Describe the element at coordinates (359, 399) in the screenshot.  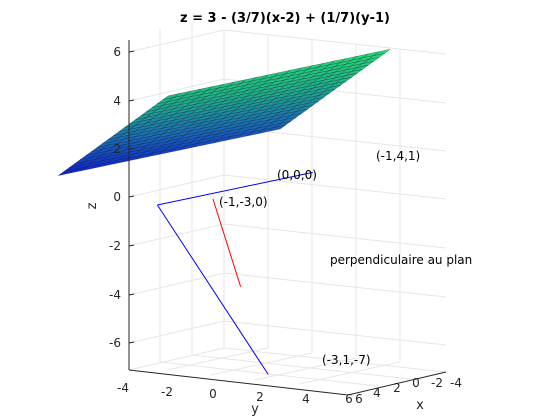
I see `x-tick-6: 6` at that location.